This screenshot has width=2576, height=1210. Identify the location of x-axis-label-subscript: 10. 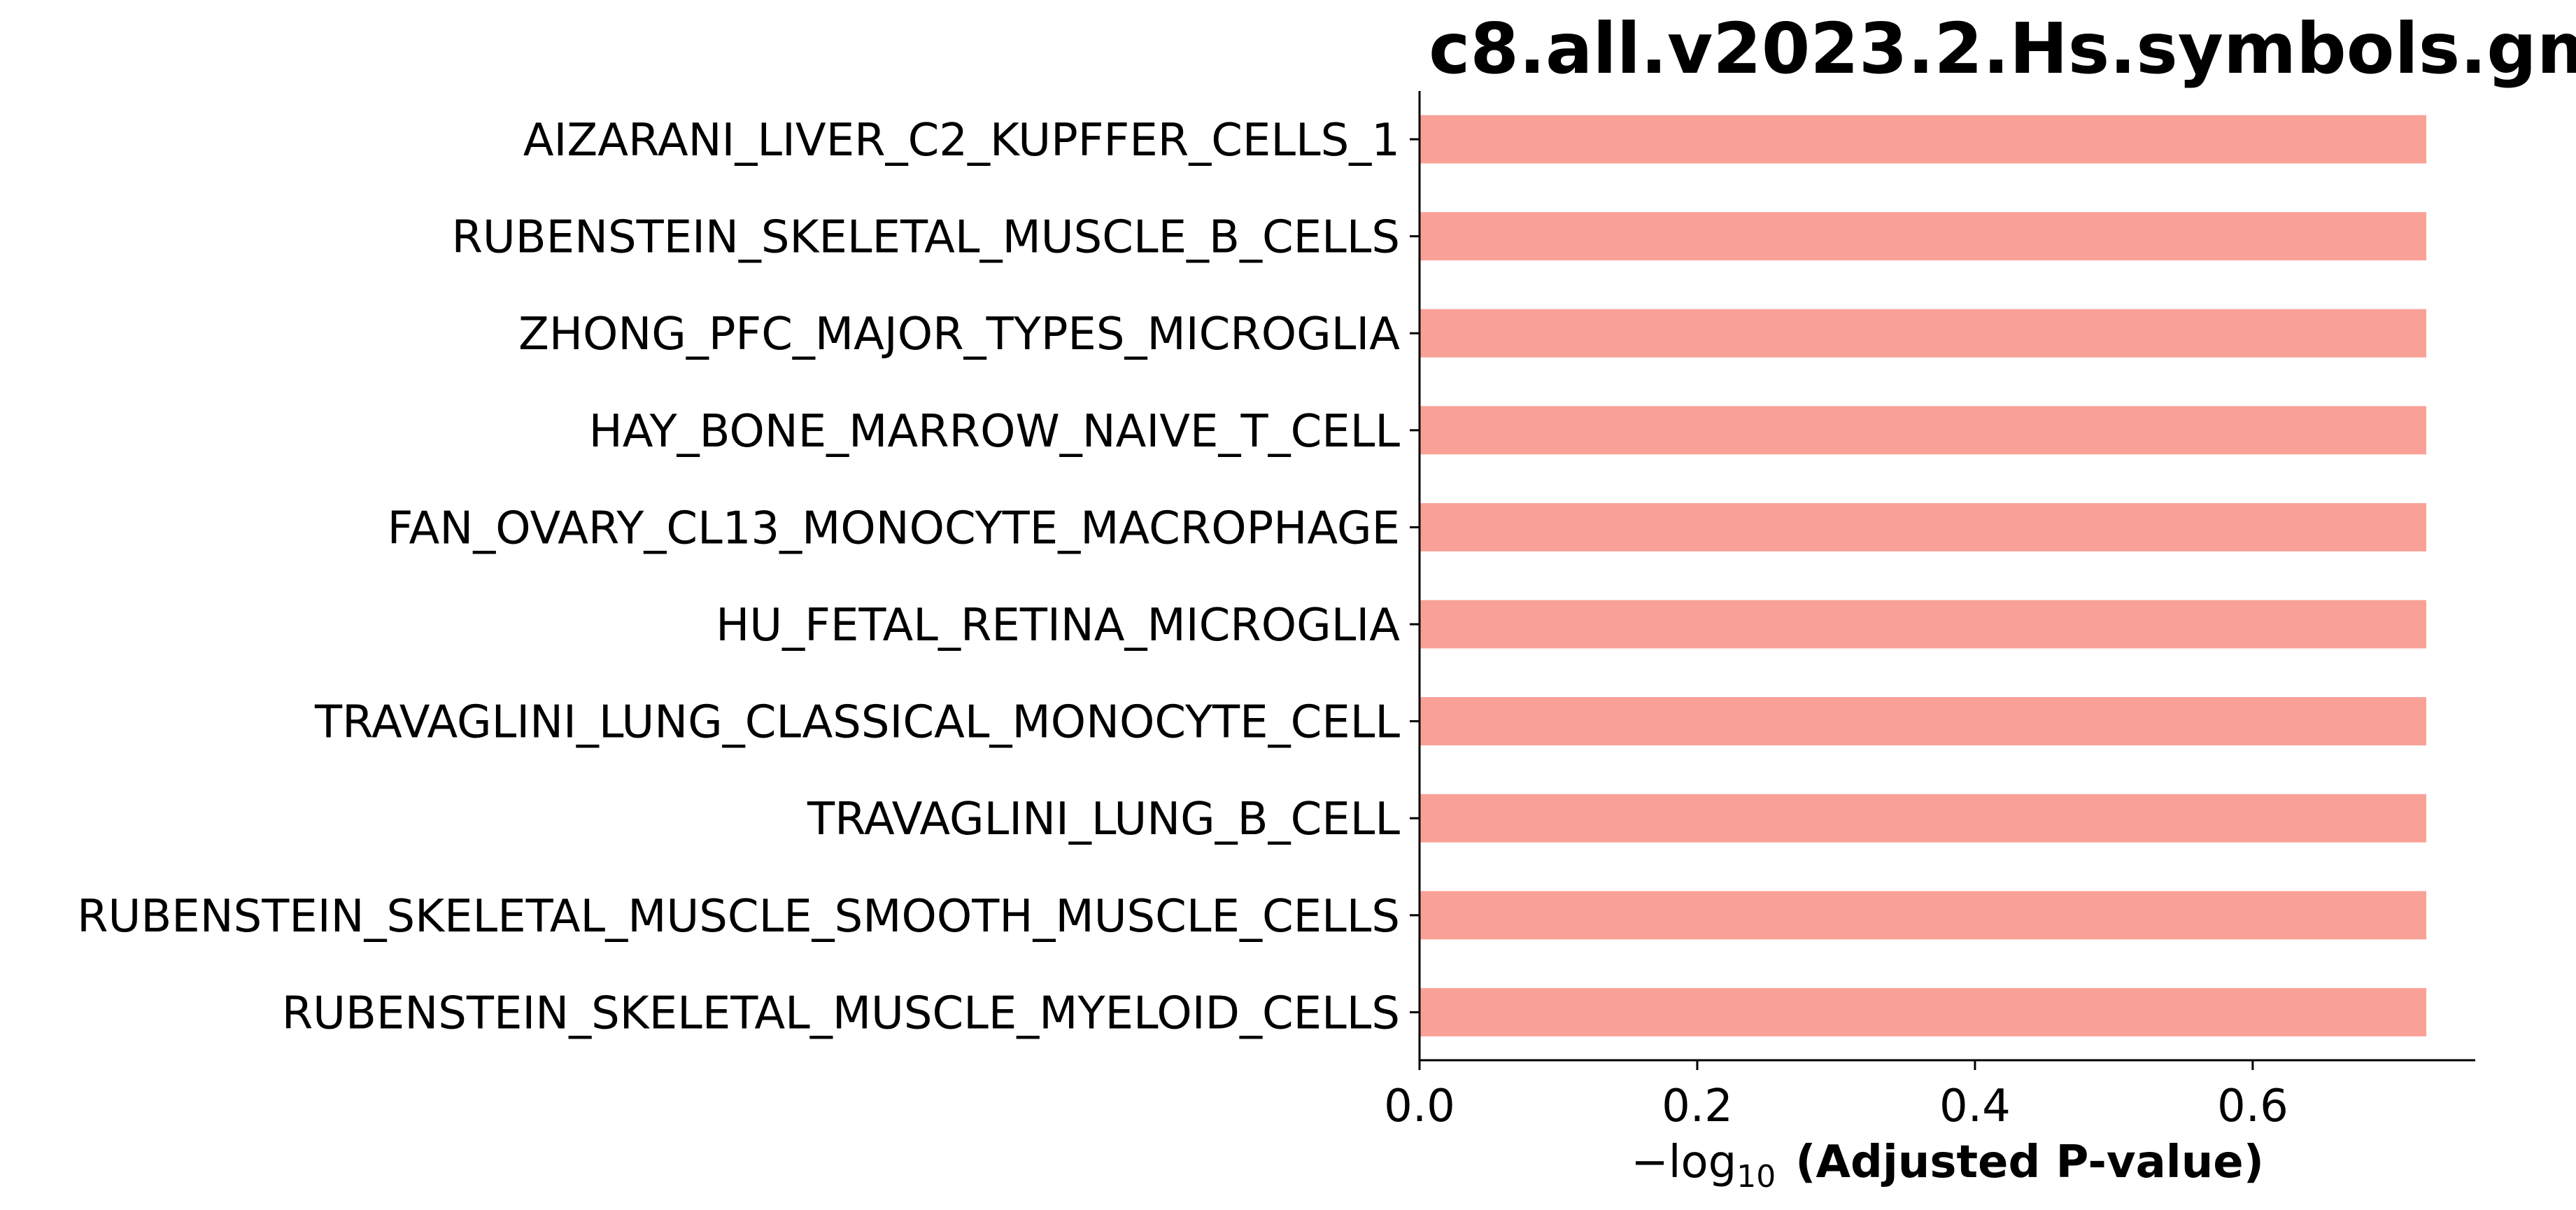
(1756, 1177).